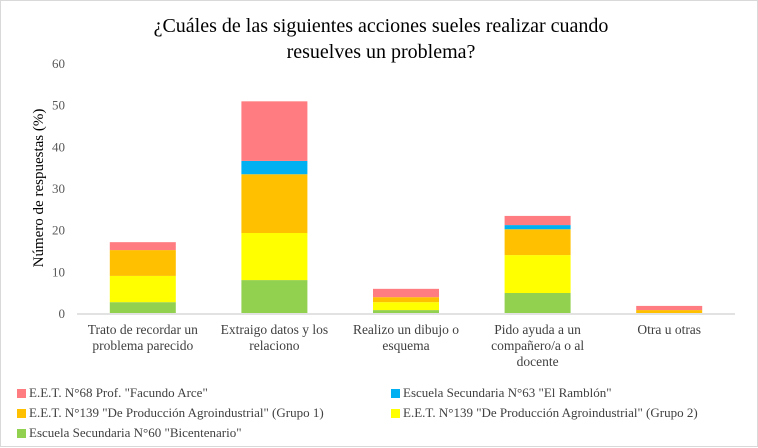 The image size is (758, 448). What do you see at coordinates (58, 271) in the screenshot?
I see `y-tick-label: 10` at bounding box center [58, 271].